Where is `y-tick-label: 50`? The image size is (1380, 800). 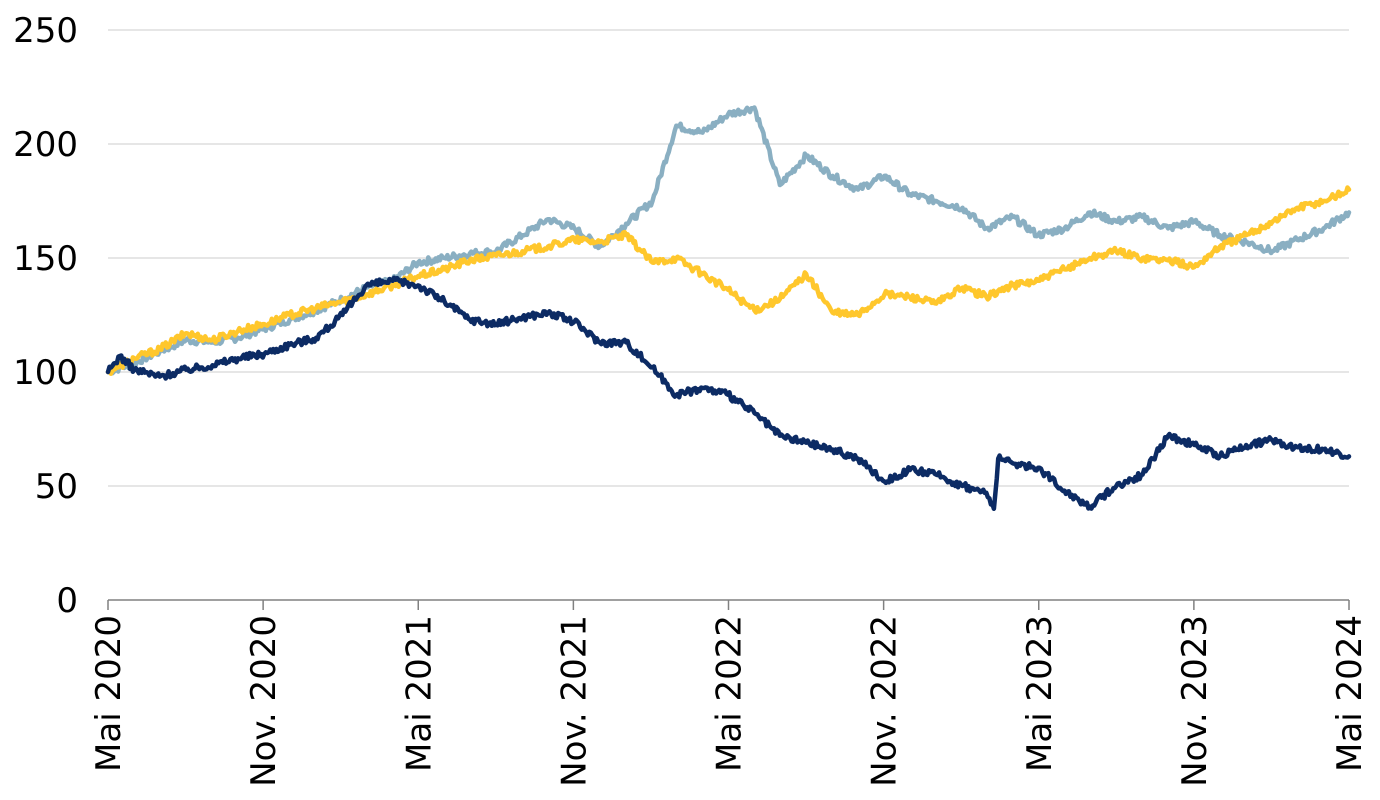 y-tick-label: 50 is located at coordinates (56, 487).